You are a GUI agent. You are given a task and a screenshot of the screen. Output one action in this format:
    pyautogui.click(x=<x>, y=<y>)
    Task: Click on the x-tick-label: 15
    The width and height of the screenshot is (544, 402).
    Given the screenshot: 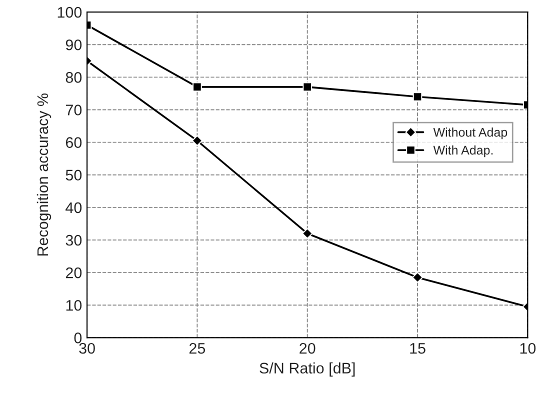 What is the action you would take?
    pyautogui.click(x=418, y=348)
    